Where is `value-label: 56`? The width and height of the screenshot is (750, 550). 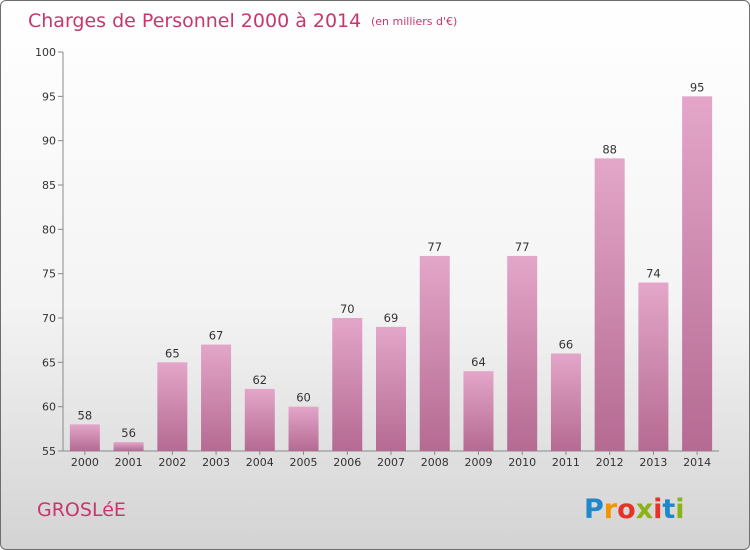 value-label: 56 is located at coordinates (128, 433).